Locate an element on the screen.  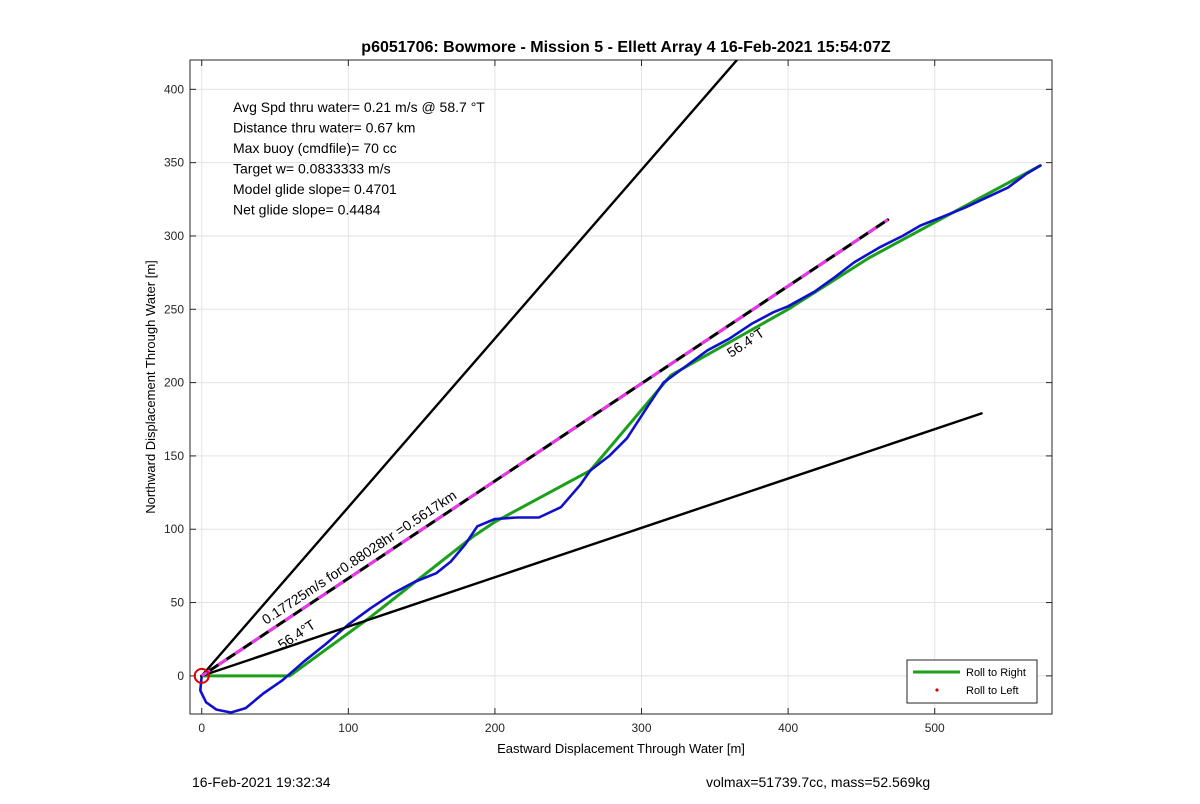
y-tick-label: 400 is located at coordinates (174, 89).